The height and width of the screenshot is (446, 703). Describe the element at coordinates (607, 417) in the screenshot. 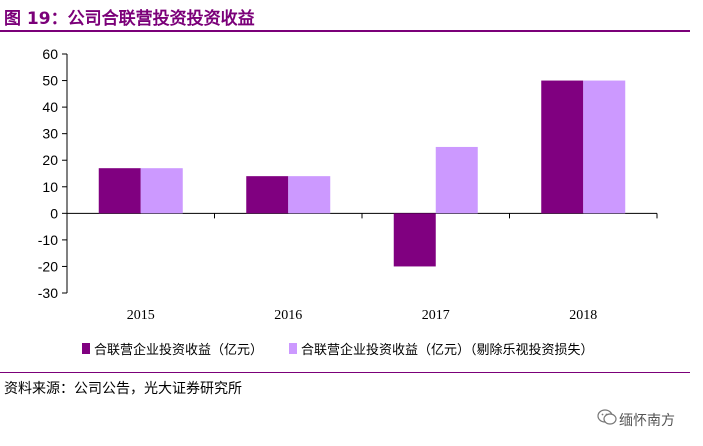

I see `chat-bubble-icon` at that location.